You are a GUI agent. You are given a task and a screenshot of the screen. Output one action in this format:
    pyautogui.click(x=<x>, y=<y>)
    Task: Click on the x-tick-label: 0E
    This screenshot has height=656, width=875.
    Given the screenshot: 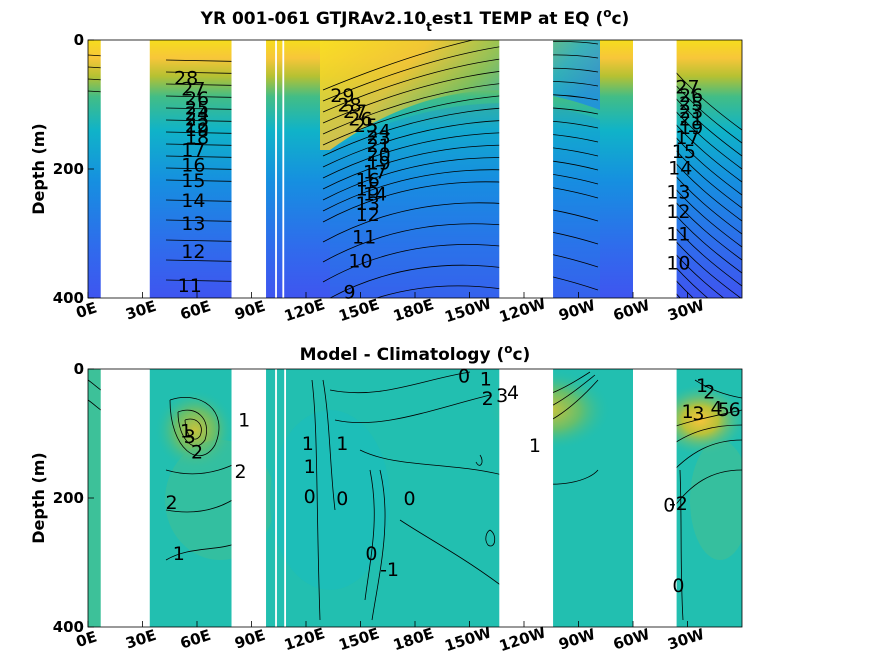 What is the action you would take?
    pyautogui.click(x=86, y=639)
    